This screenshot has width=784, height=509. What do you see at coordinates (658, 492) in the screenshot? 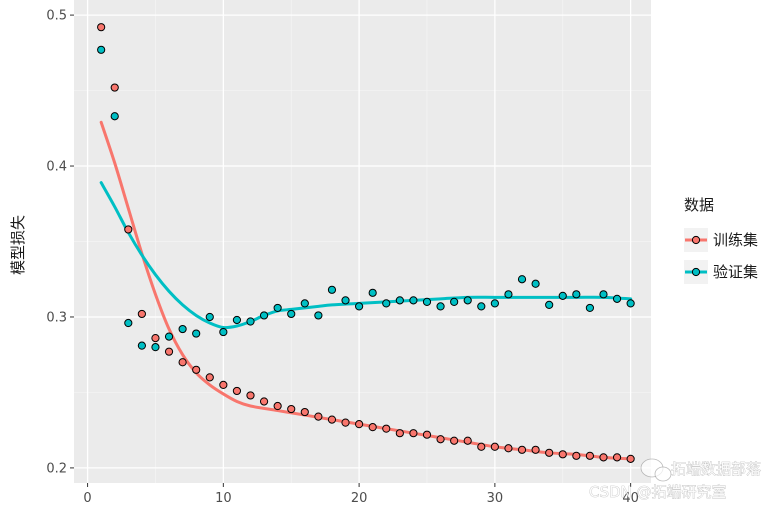
I see `watermark-line2: CSDN @拓端研究室` at bounding box center [658, 492].